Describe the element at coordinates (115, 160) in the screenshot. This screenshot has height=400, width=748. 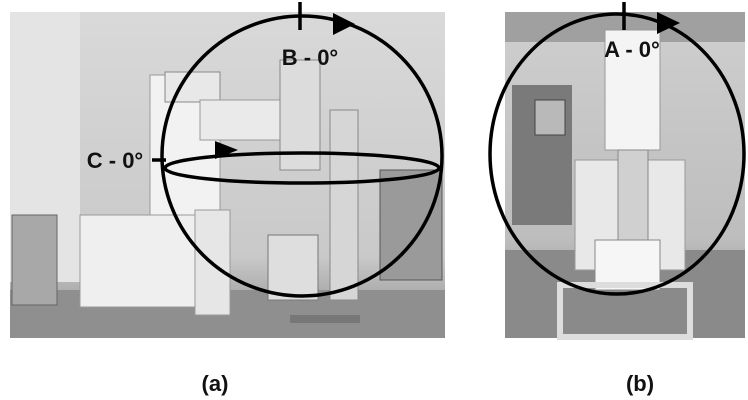
I see `annotation: C - 0°` at that location.